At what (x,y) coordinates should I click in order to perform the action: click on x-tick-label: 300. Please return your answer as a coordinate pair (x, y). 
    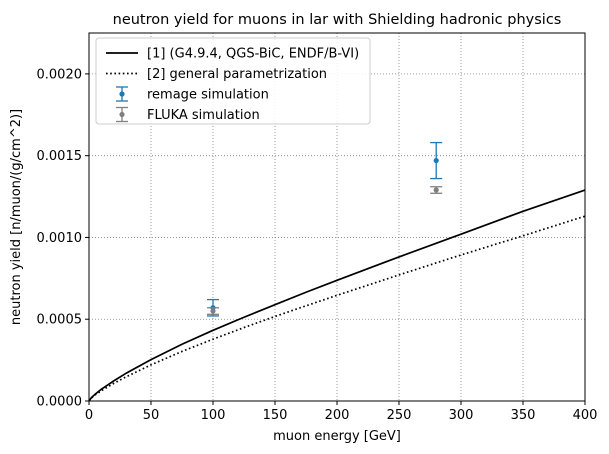
    Looking at the image, I should click on (461, 415).